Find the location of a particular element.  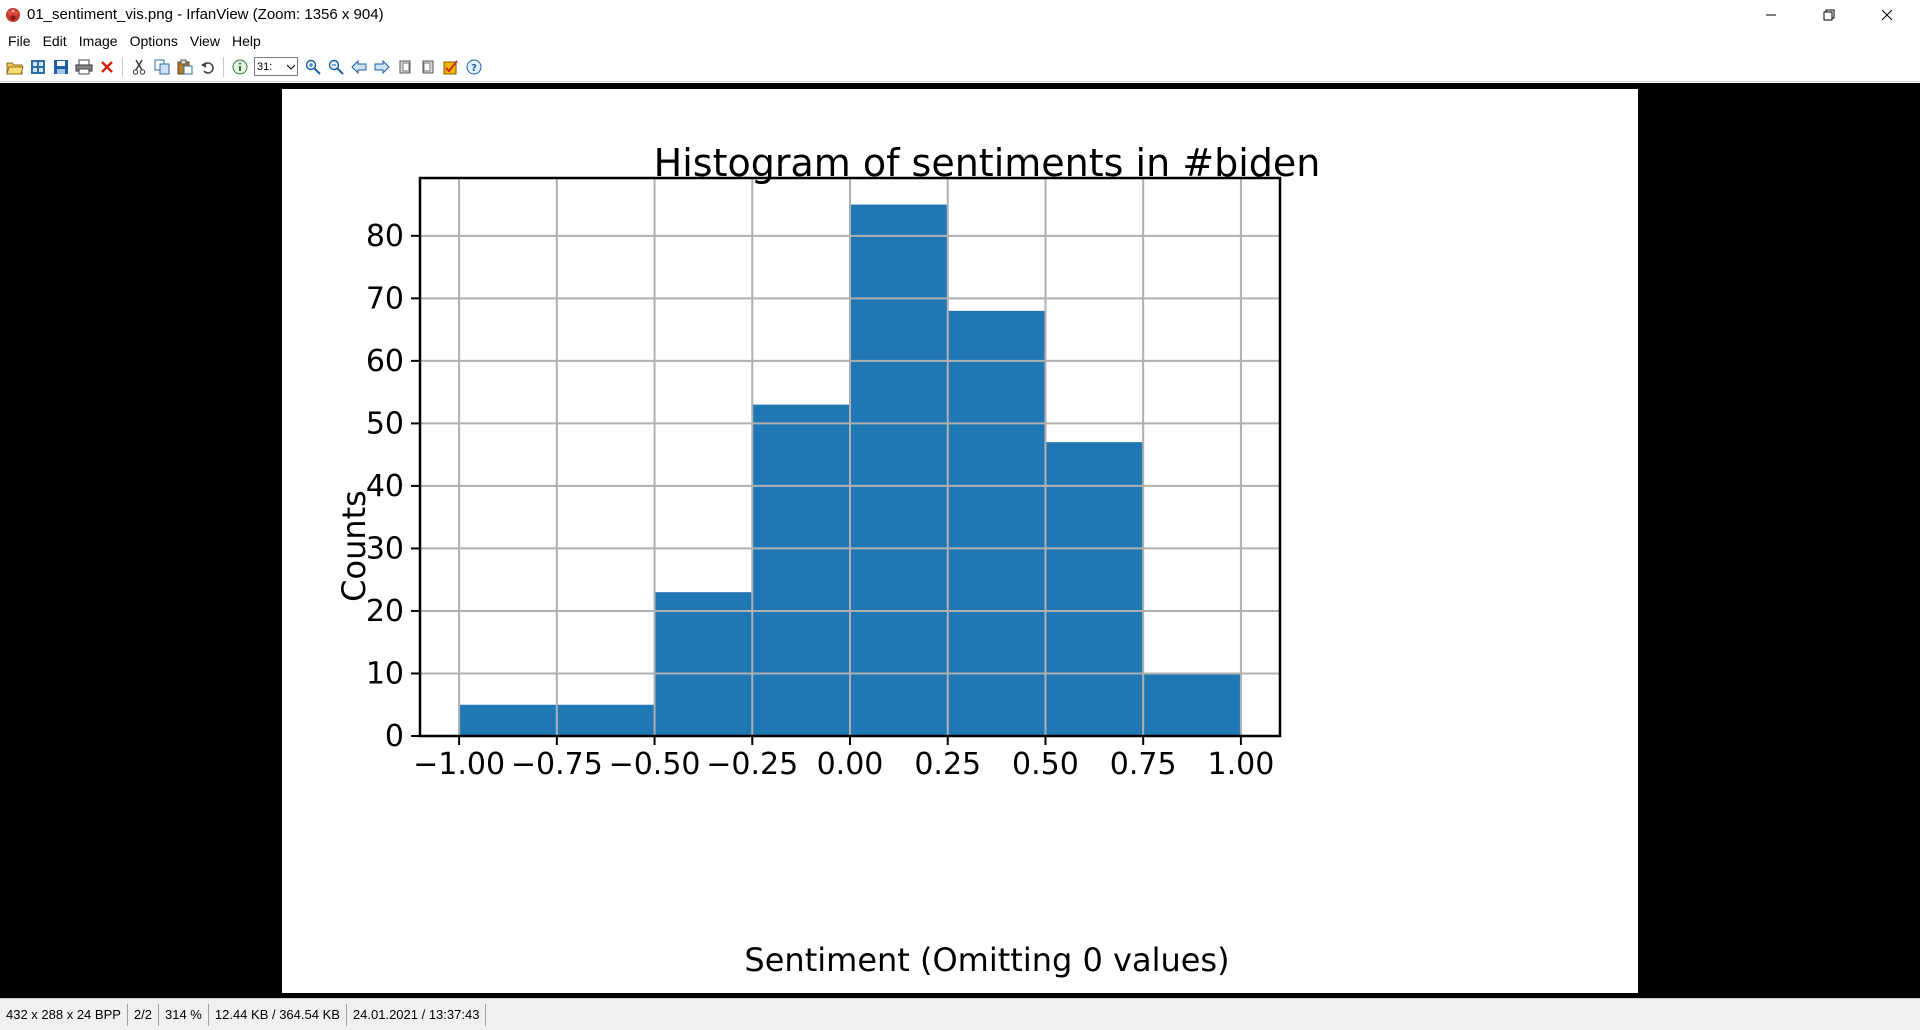

paste-icon is located at coordinates (184, 66).